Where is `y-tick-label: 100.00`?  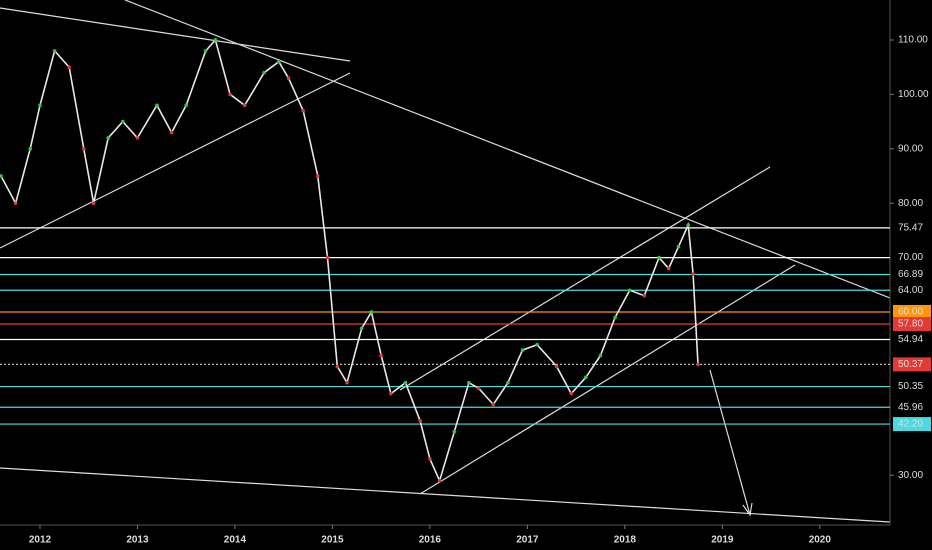
y-tick-label: 100.00 is located at coordinates (913, 94).